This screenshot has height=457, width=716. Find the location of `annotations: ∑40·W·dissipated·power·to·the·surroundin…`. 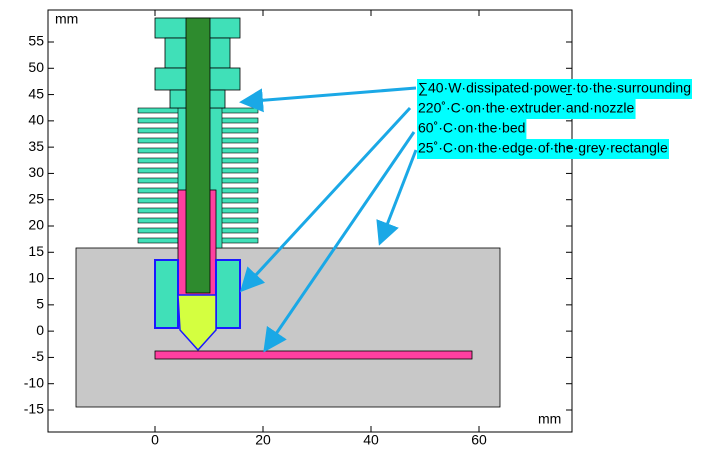

annotations: ∑40·W·dissipated·power·to·the·surroundin… is located at coordinates (554, 119).